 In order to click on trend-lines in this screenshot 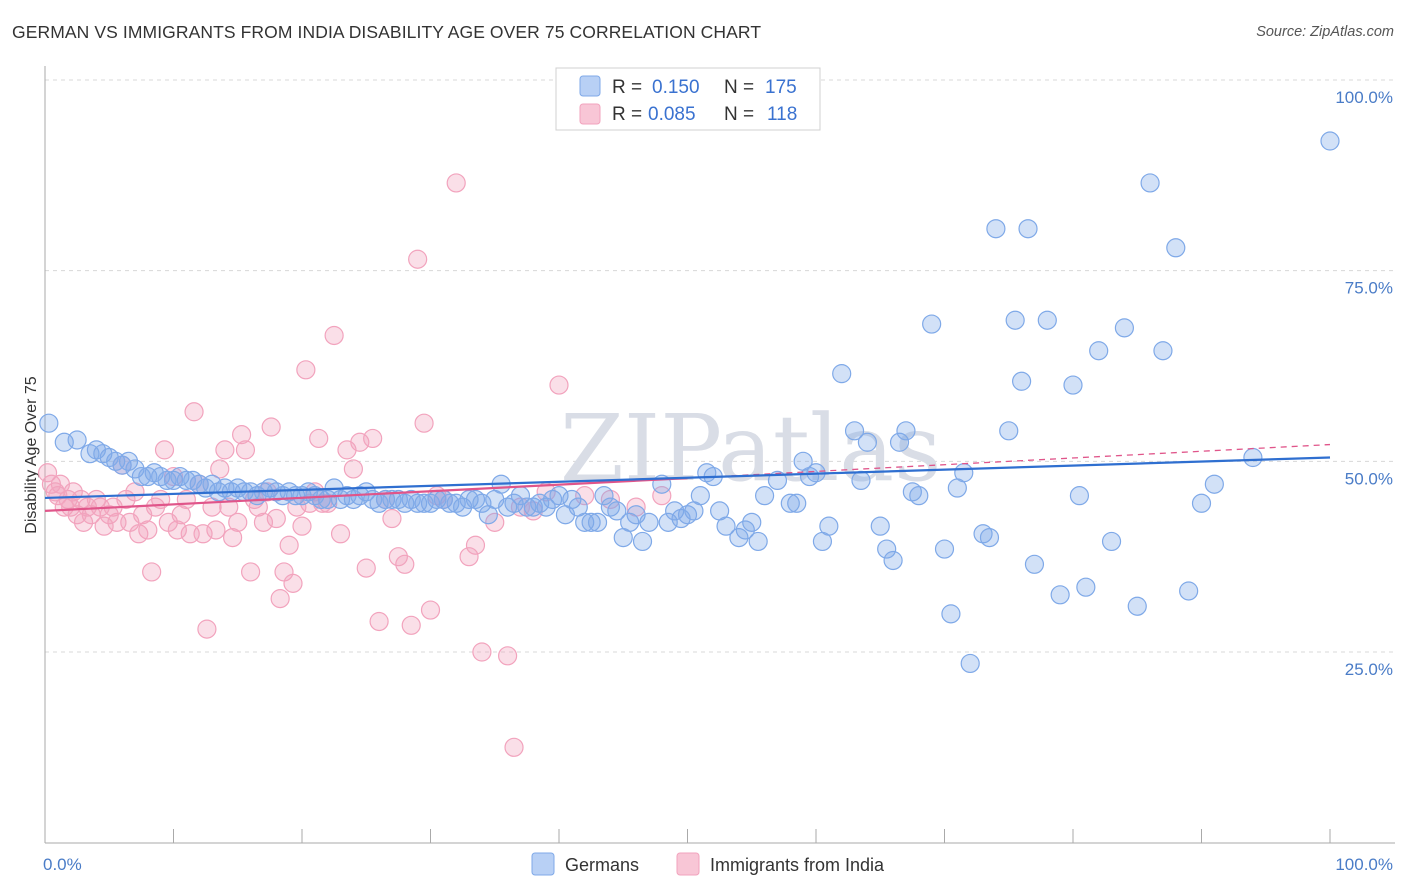, I will do `click(687, 478)`.